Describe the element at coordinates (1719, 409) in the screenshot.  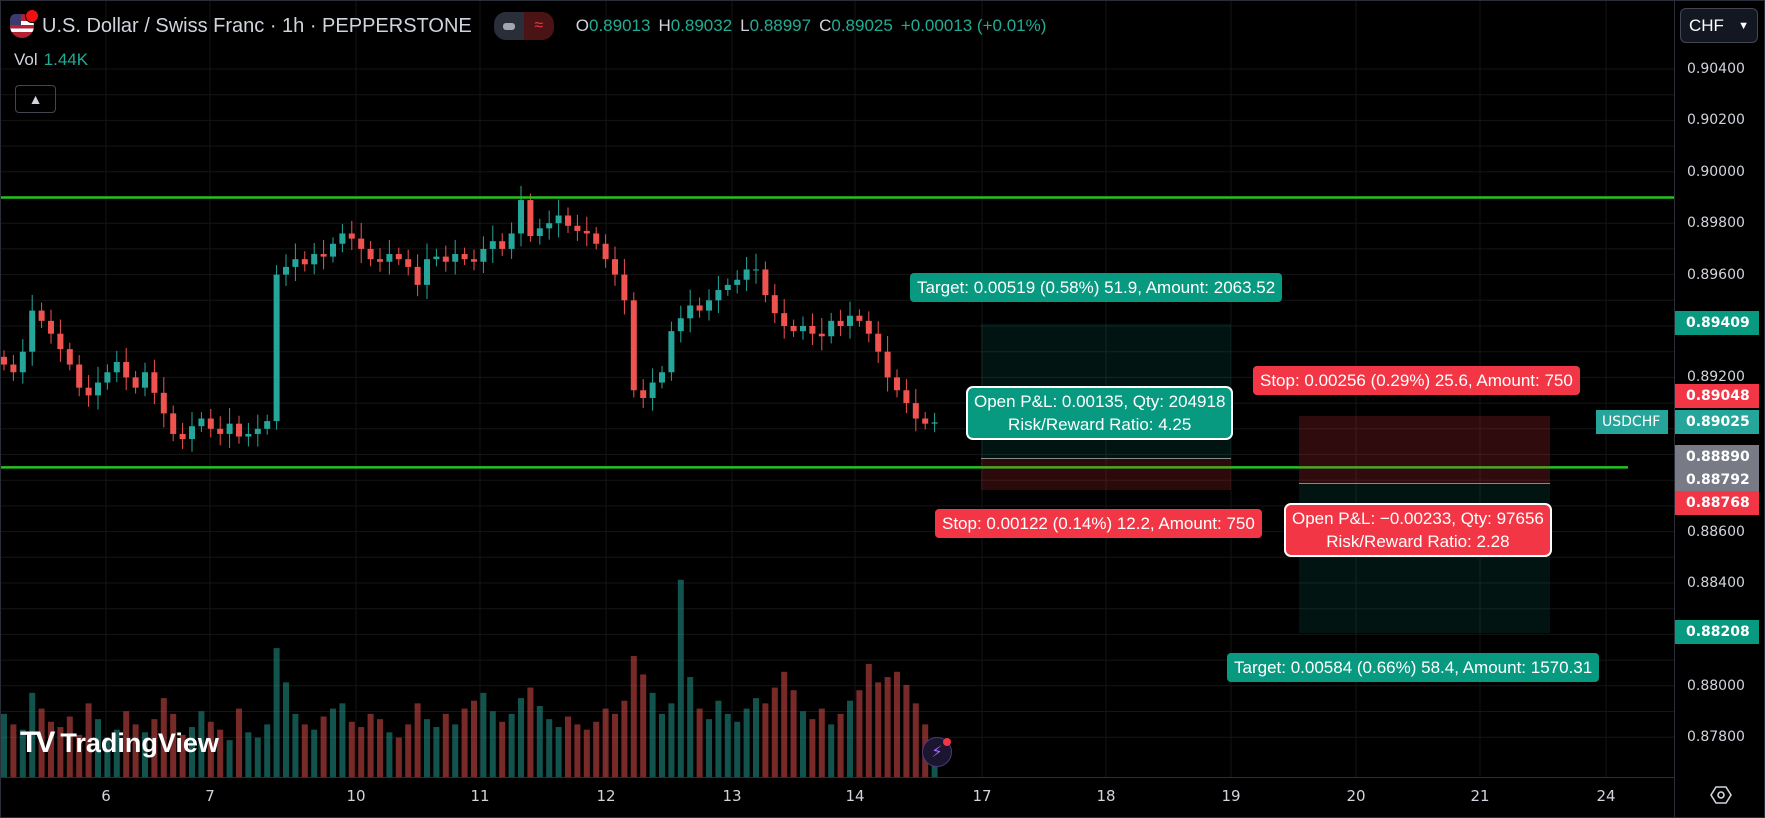
I see `price-axis` at that location.